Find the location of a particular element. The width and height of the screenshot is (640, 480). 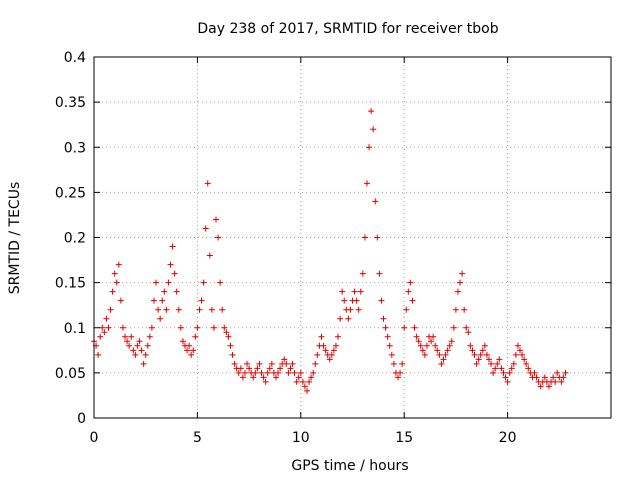

y-tick-label: 0 is located at coordinates (81, 419).